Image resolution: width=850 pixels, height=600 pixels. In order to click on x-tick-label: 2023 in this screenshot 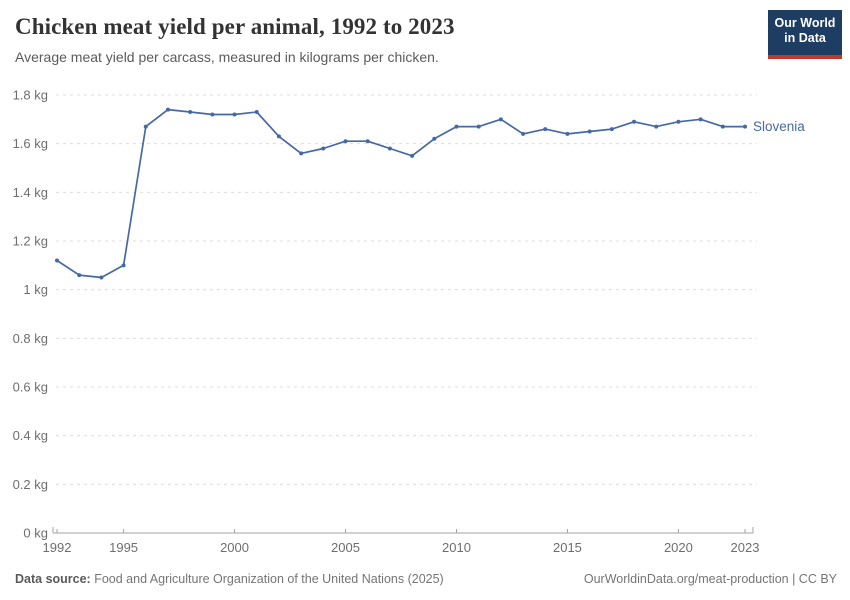, I will do `click(745, 547)`.